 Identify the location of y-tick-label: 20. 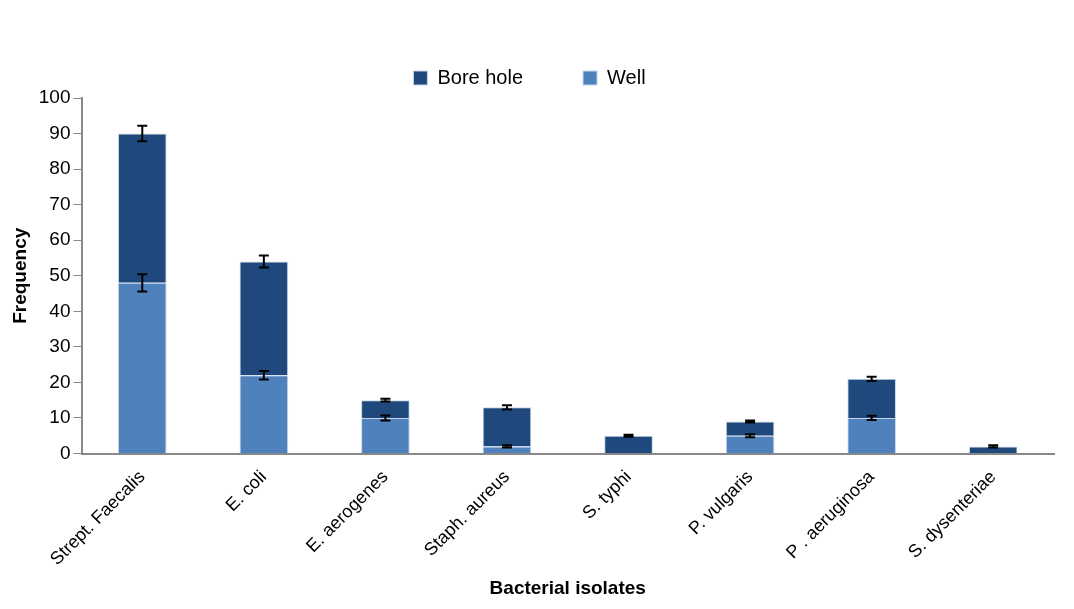
(60, 381).